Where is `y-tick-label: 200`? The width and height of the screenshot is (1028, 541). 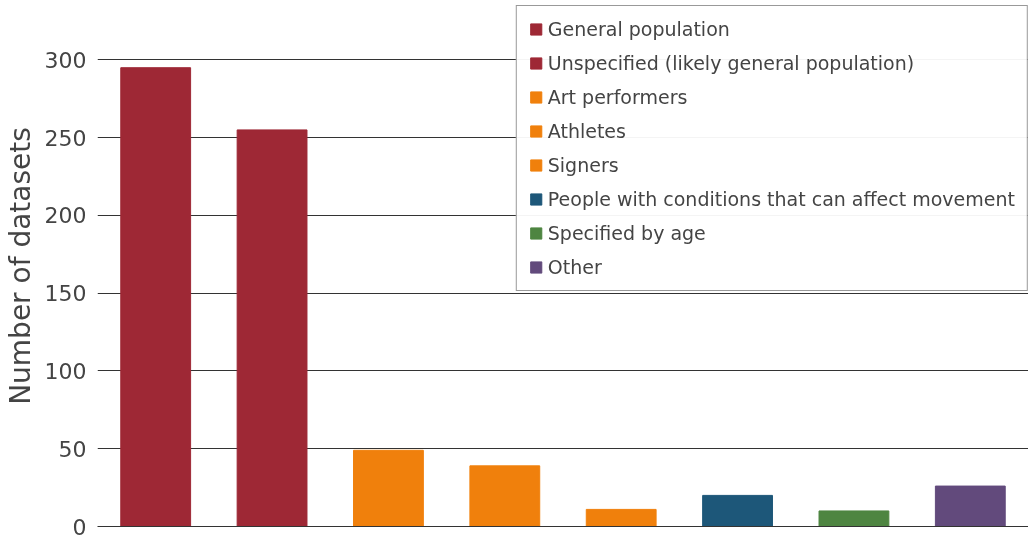 y-tick-label: 200 is located at coordinates (65, 216).